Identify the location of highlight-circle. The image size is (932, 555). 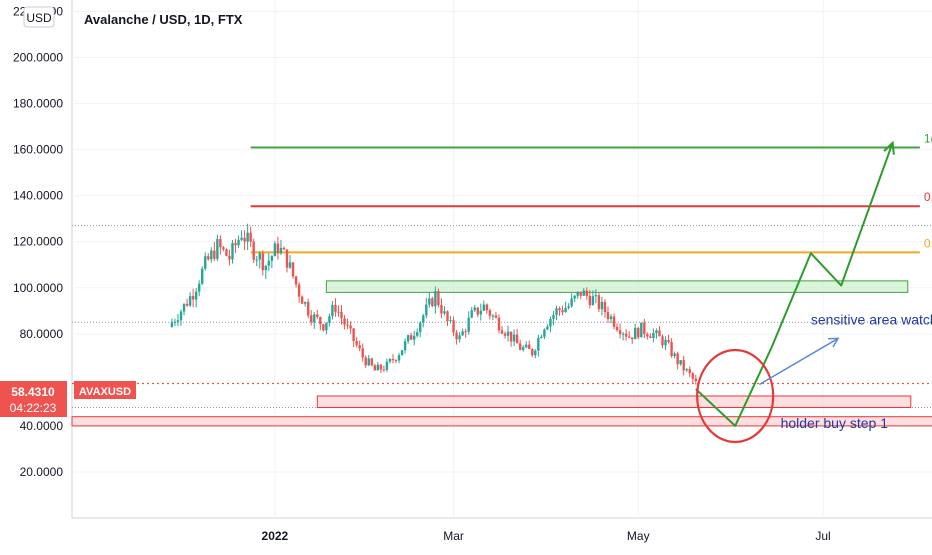
(735, 396).